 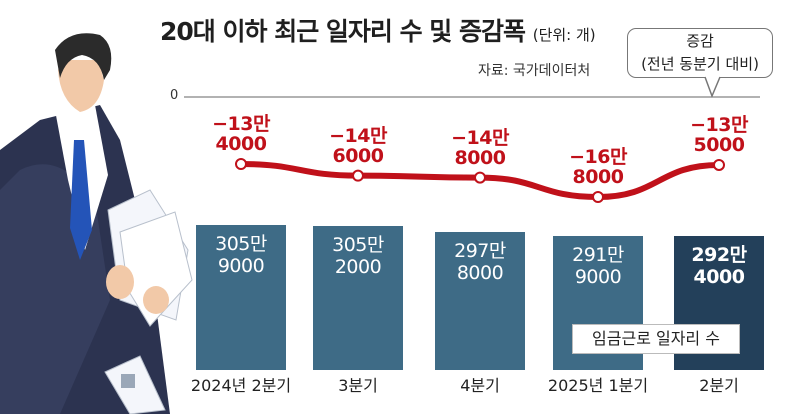 I want to click on callout-line2: (전년 동분기 대비), so click(x=700, y=64).